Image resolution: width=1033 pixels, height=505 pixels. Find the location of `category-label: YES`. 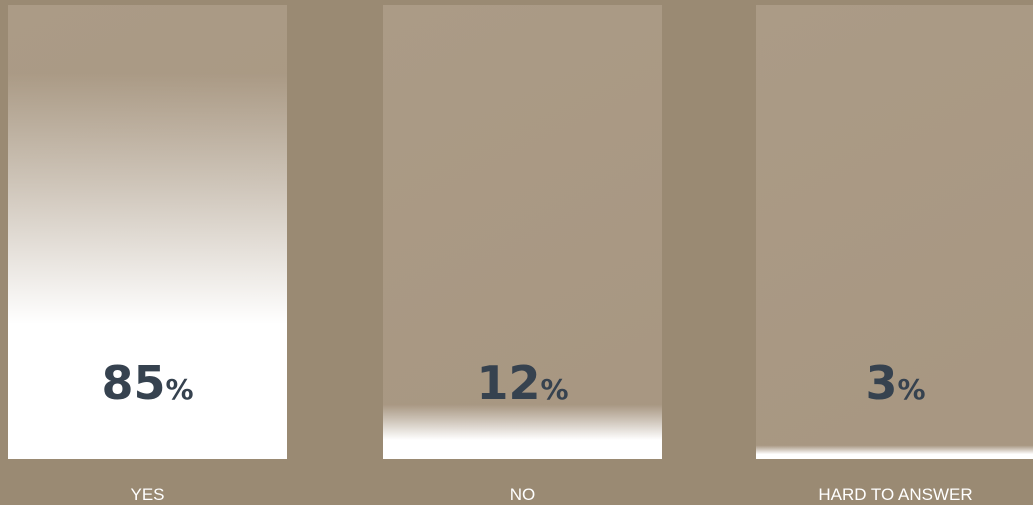

category-label: YES is located at coordinates (147, 494).